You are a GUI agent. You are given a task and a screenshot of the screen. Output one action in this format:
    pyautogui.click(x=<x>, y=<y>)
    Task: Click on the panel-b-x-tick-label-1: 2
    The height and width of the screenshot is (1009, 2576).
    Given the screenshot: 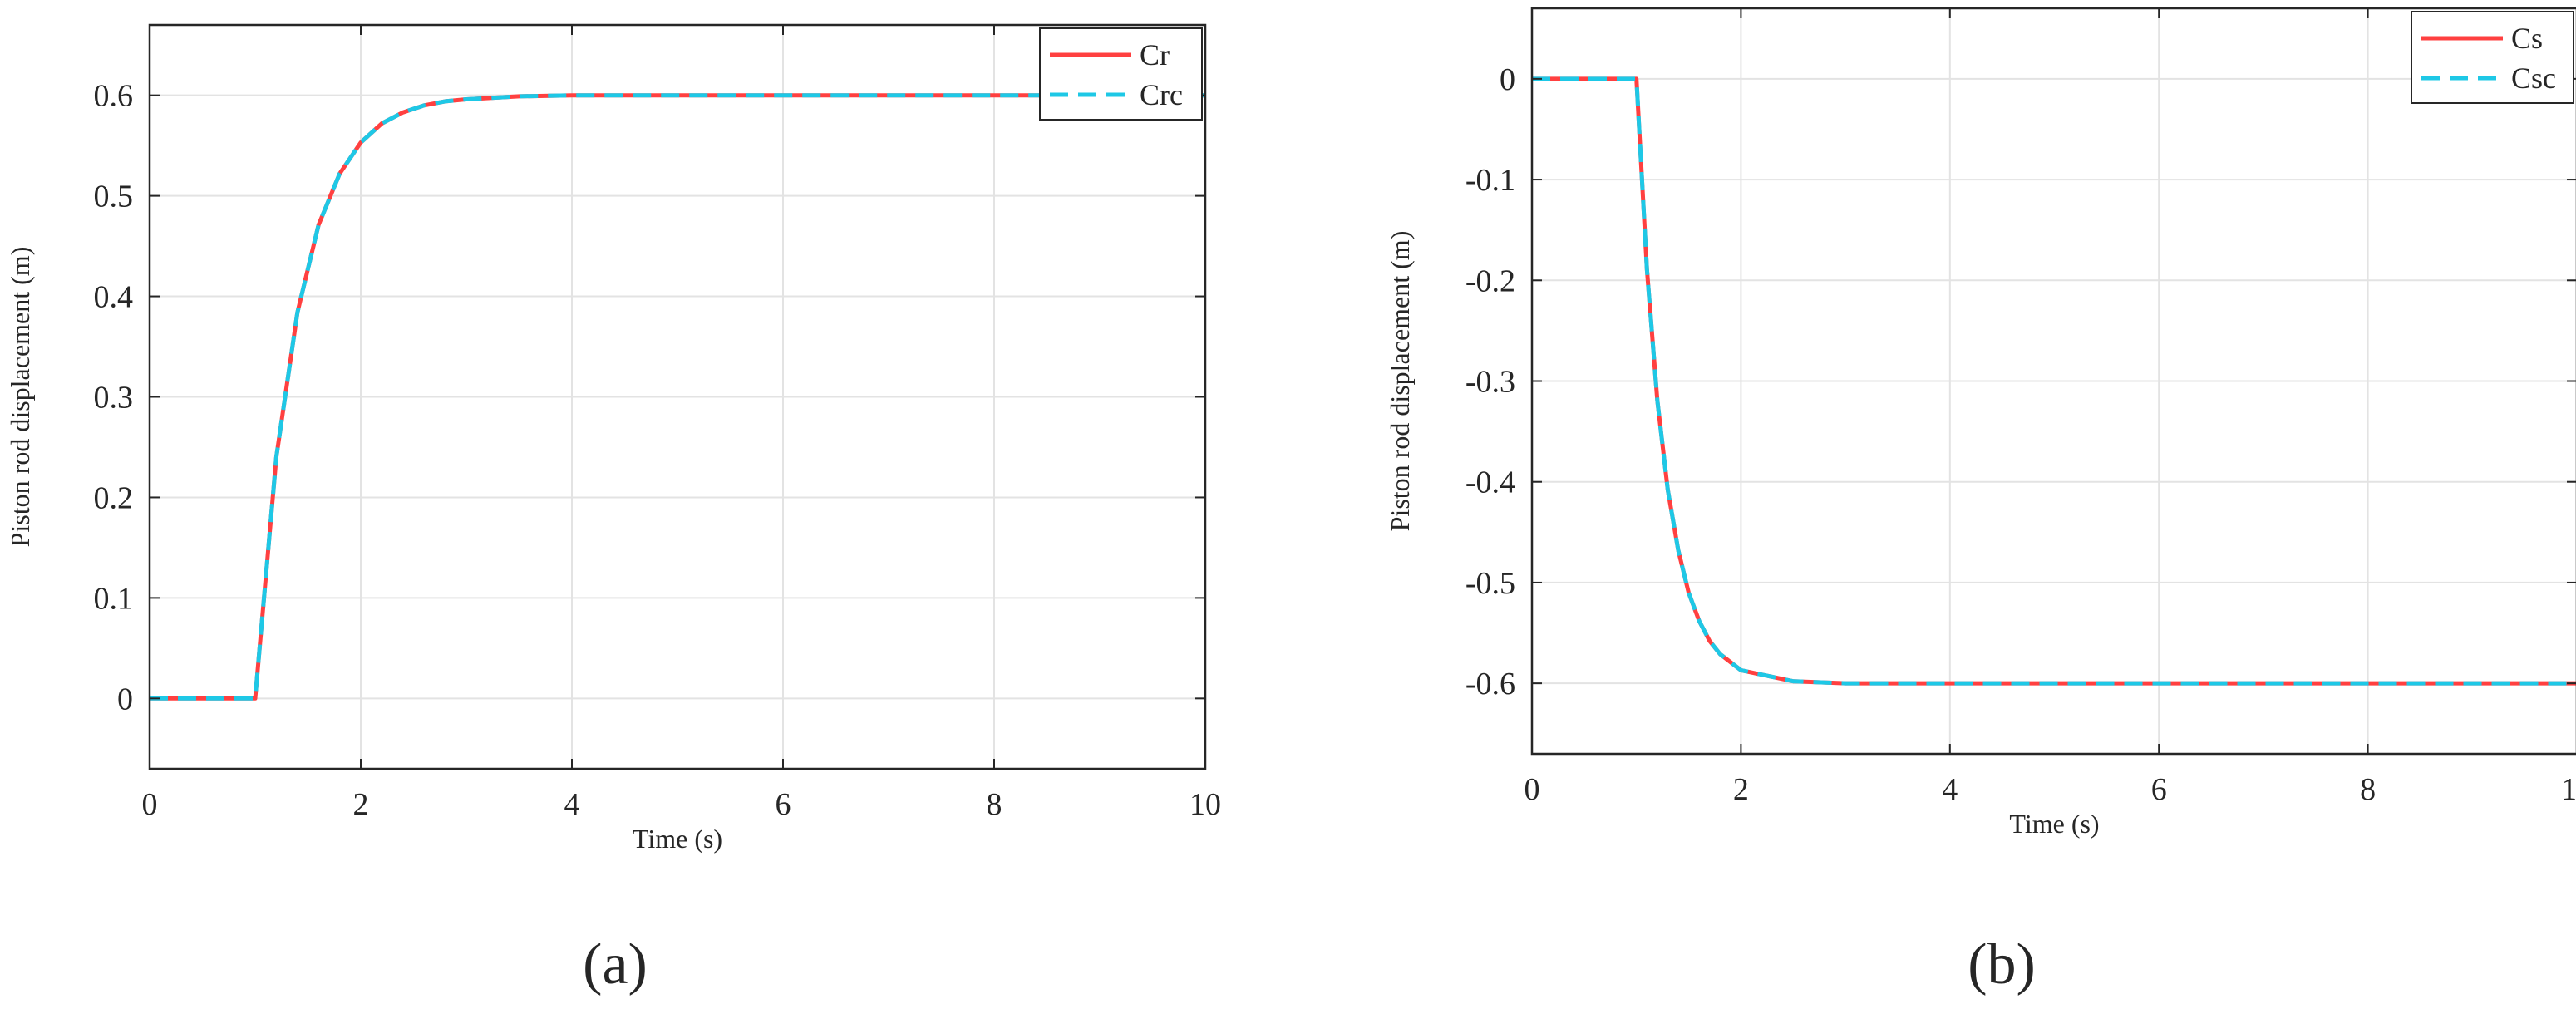 What is the action you would take?
    pyautogui.click(x=1741, y=789)
    